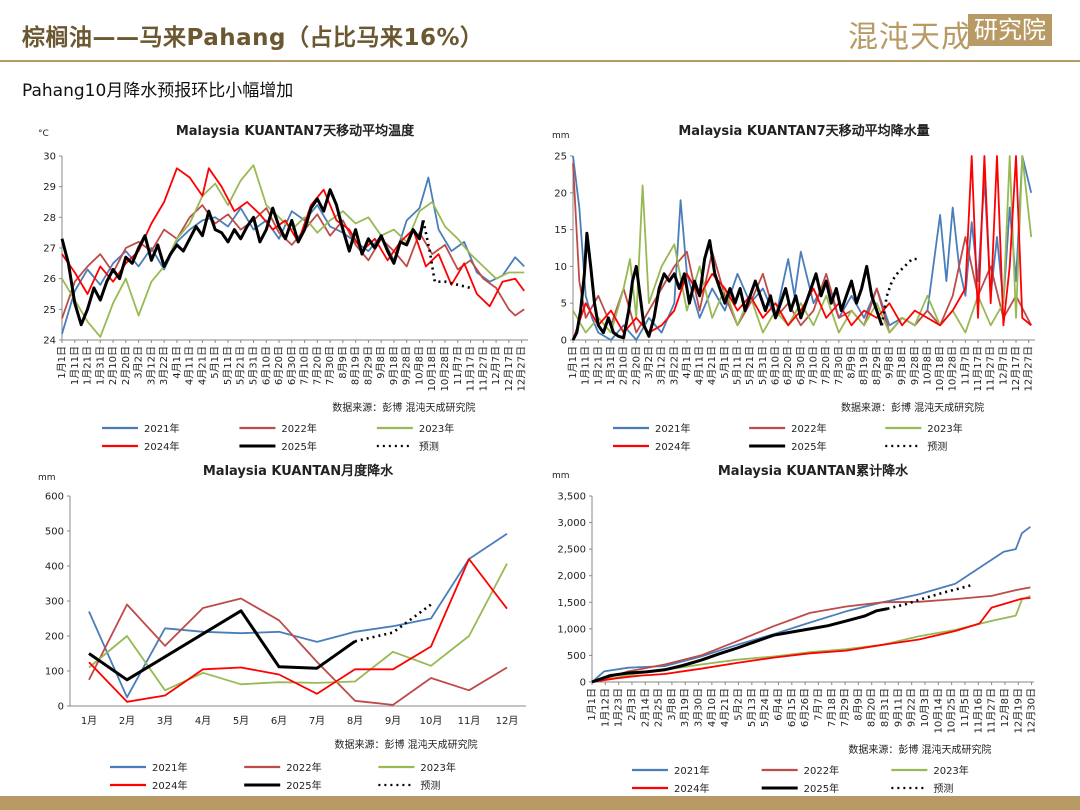 Image resolution: width=1080 pixels, height=810 pixels. I want to click on x-tick-label: 1月11日, so click(586, 365).